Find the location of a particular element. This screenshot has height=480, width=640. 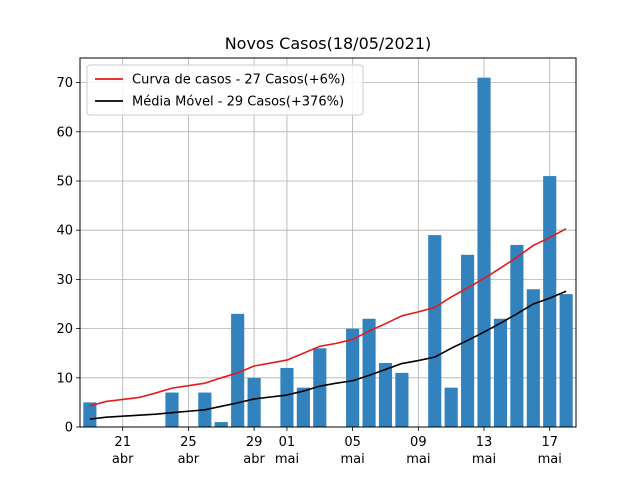

legend-box is located at coordinates (225, 90).